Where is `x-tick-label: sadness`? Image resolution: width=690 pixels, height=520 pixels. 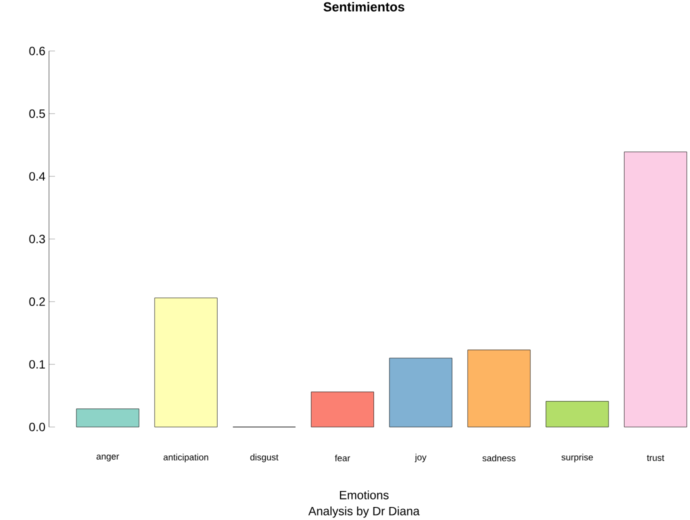 x-tick-label: sadness is located at coordinates (499, 458).